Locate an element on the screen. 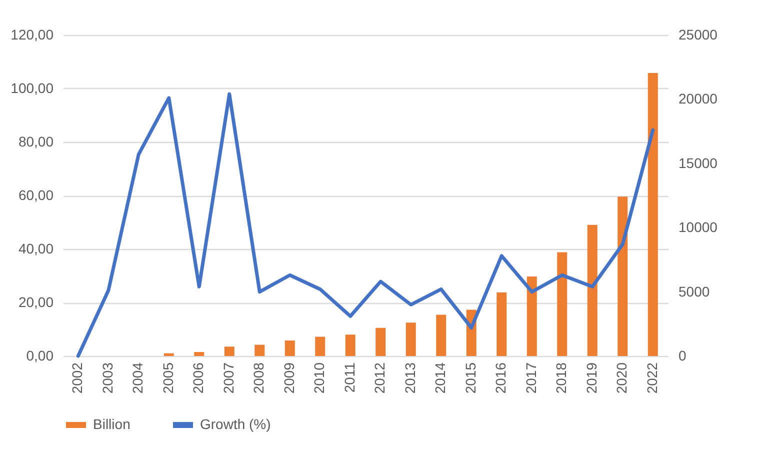 The height and width of the screenshot is (463, 761). x-tick-label: 2022 is located at coordinates (652, 378).